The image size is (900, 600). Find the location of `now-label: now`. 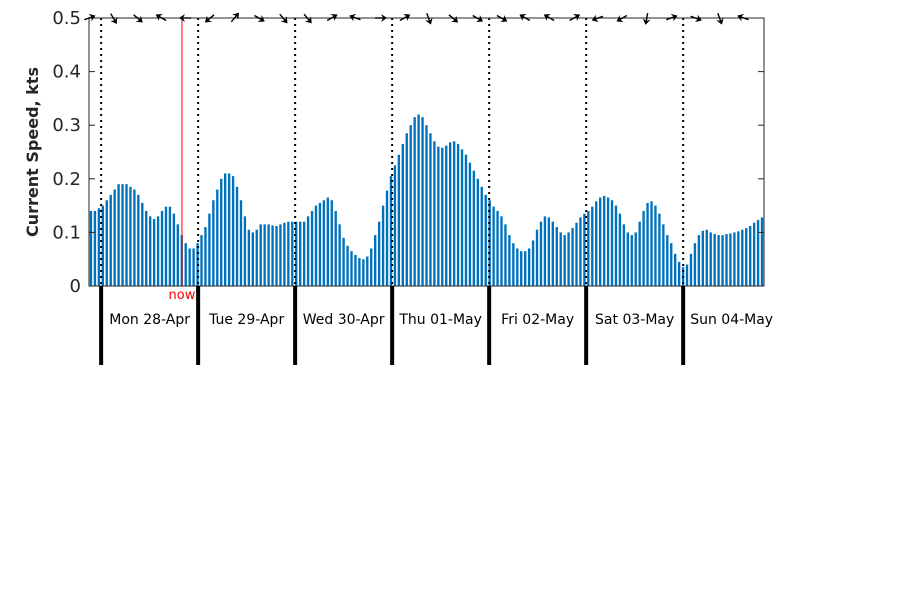

now-label: now is located at coordinates (182, 295).